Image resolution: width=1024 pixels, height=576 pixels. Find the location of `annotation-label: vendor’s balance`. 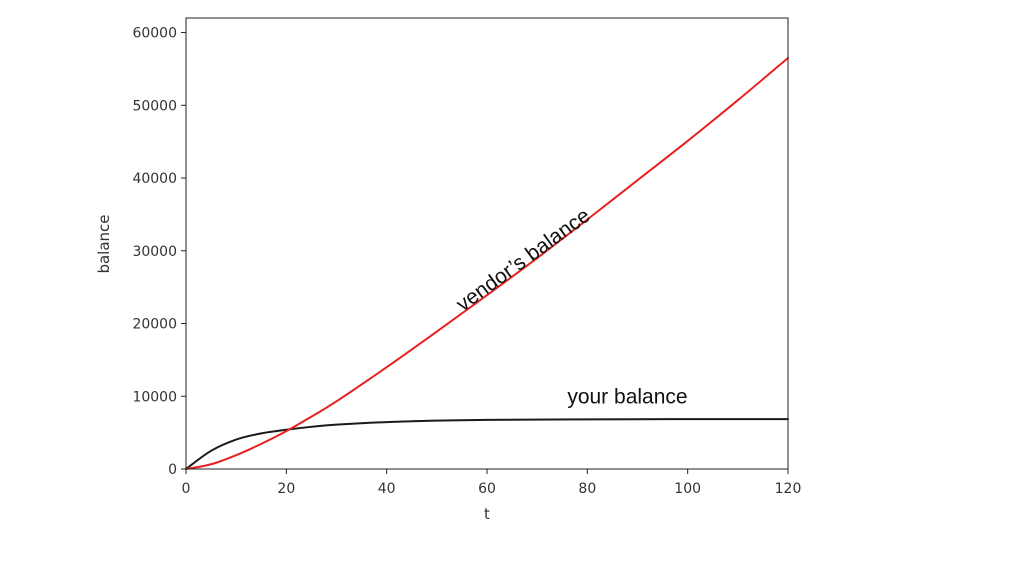

annotation-label: vendor’s balance is located at coordinates (523, 260).